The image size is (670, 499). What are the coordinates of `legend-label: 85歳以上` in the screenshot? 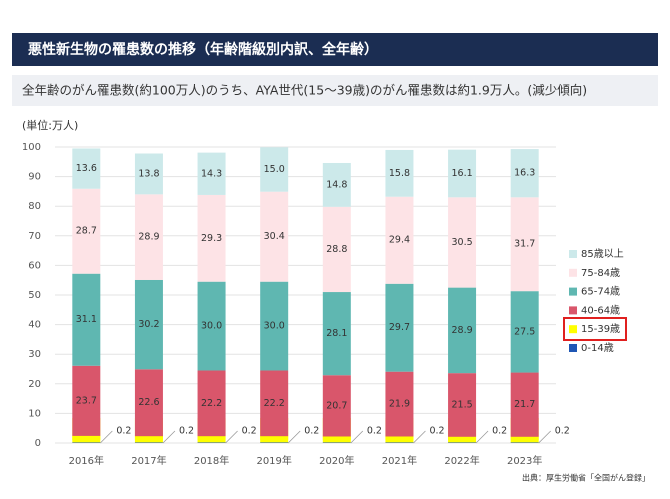 It's located at (602, 254).